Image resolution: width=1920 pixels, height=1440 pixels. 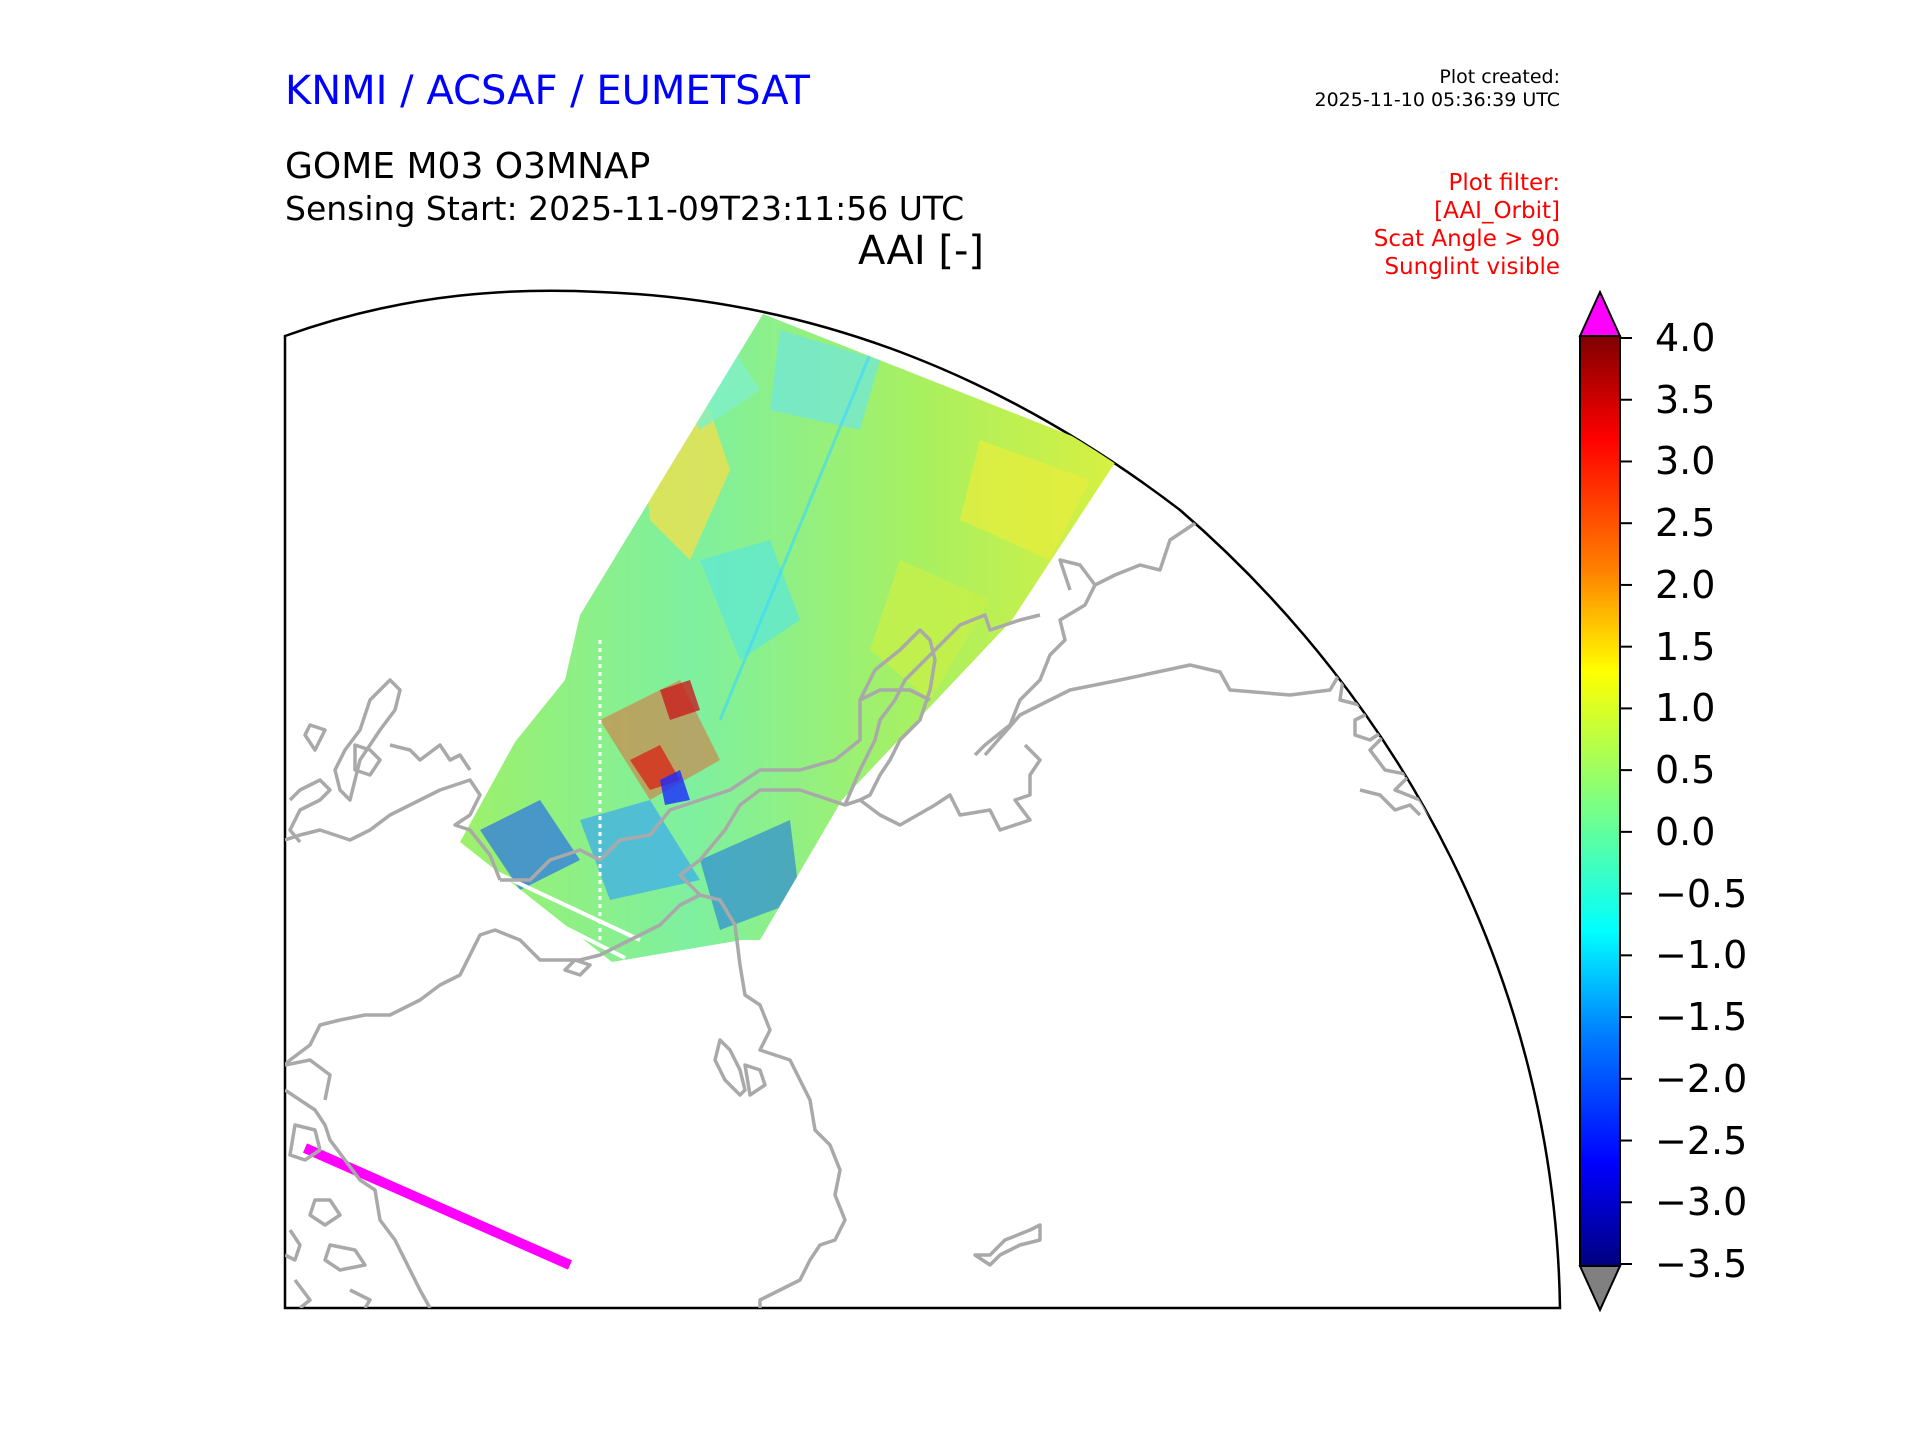 What do you see at coordinates (1685, 770) in the screenshot?
I see `colorbar-tick-label: 0.5` at bounding box center [1685, 770].